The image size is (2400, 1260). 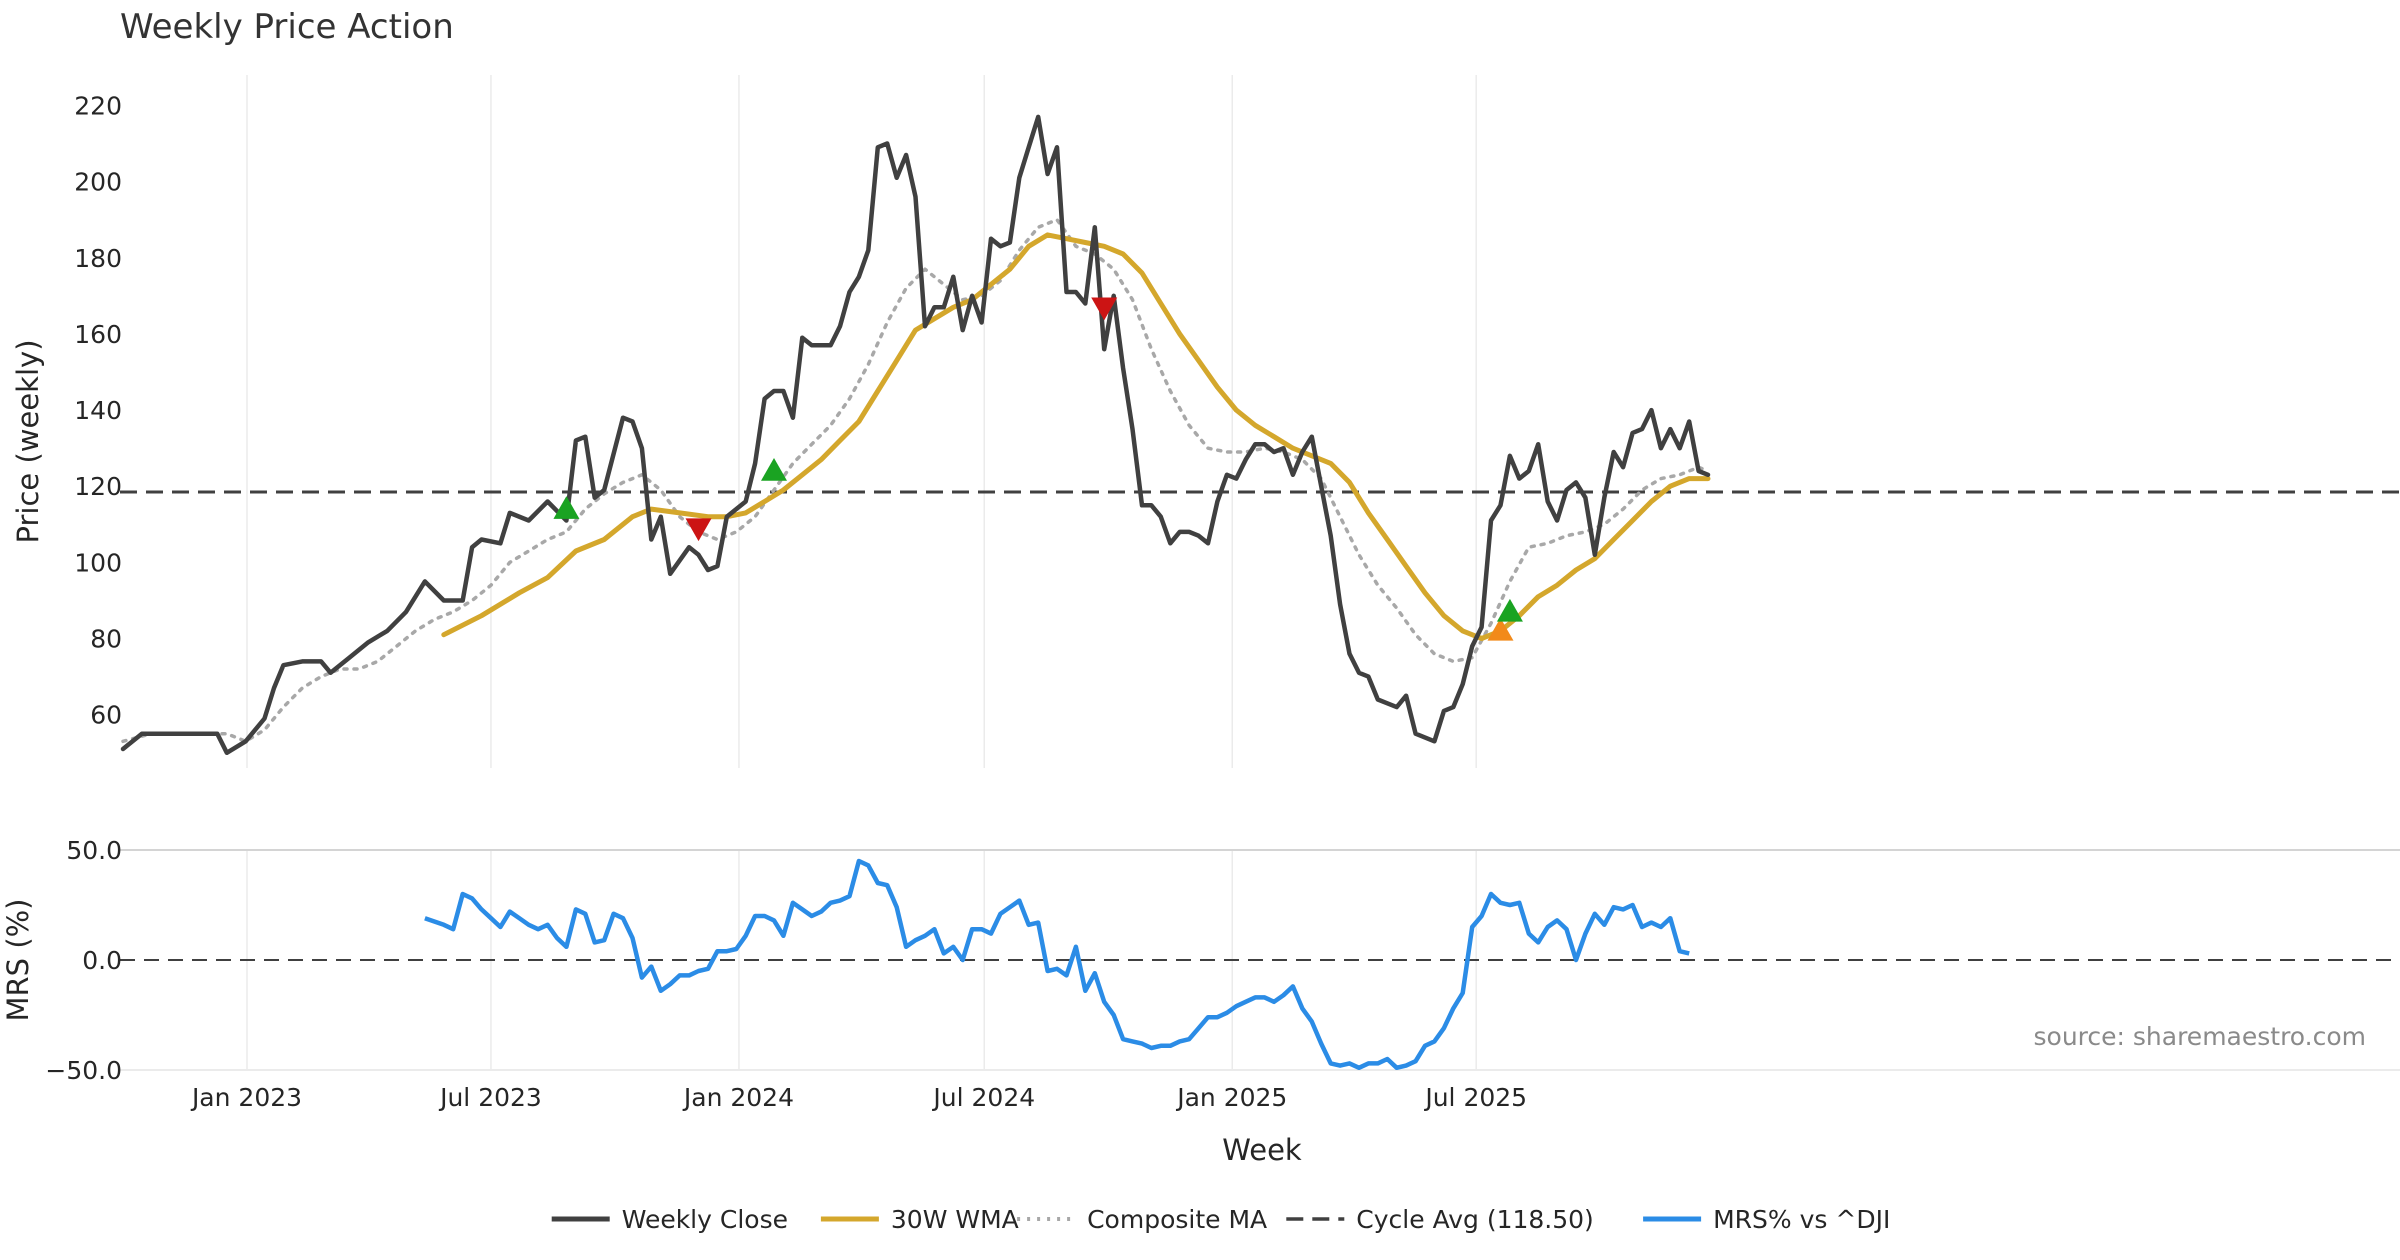 I want to click on mrs-y-axis-label: MRS (%), so click(x=18, y=960).